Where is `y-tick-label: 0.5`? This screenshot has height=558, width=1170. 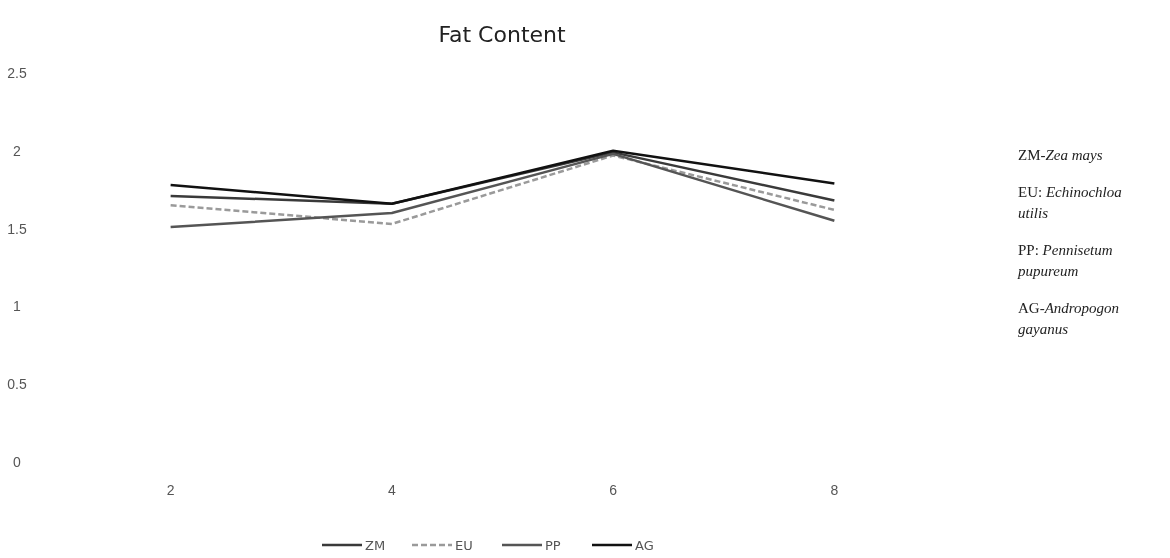 y-tick-label: 0.5 is located at coordinates (17, 384).